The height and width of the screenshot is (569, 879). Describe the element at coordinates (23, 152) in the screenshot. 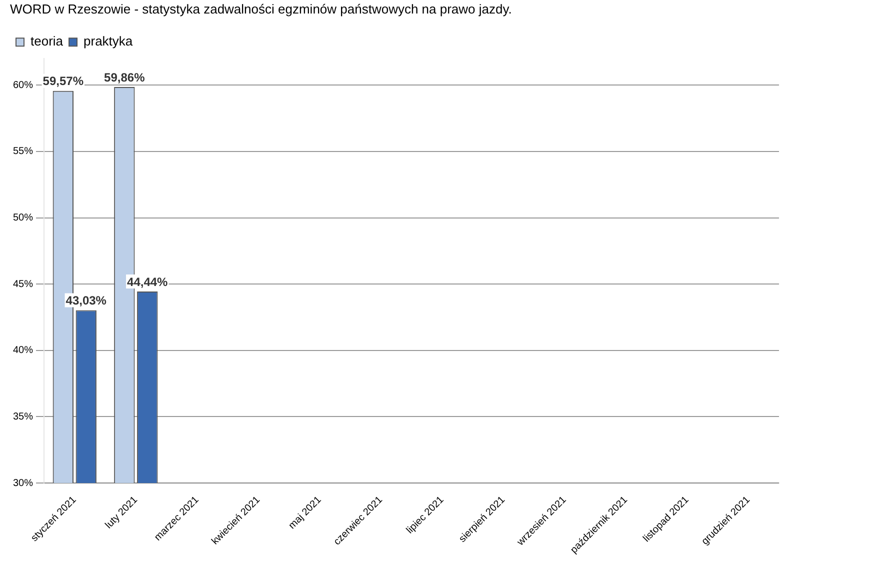

I see `y-tick-label: 55%` at that location.